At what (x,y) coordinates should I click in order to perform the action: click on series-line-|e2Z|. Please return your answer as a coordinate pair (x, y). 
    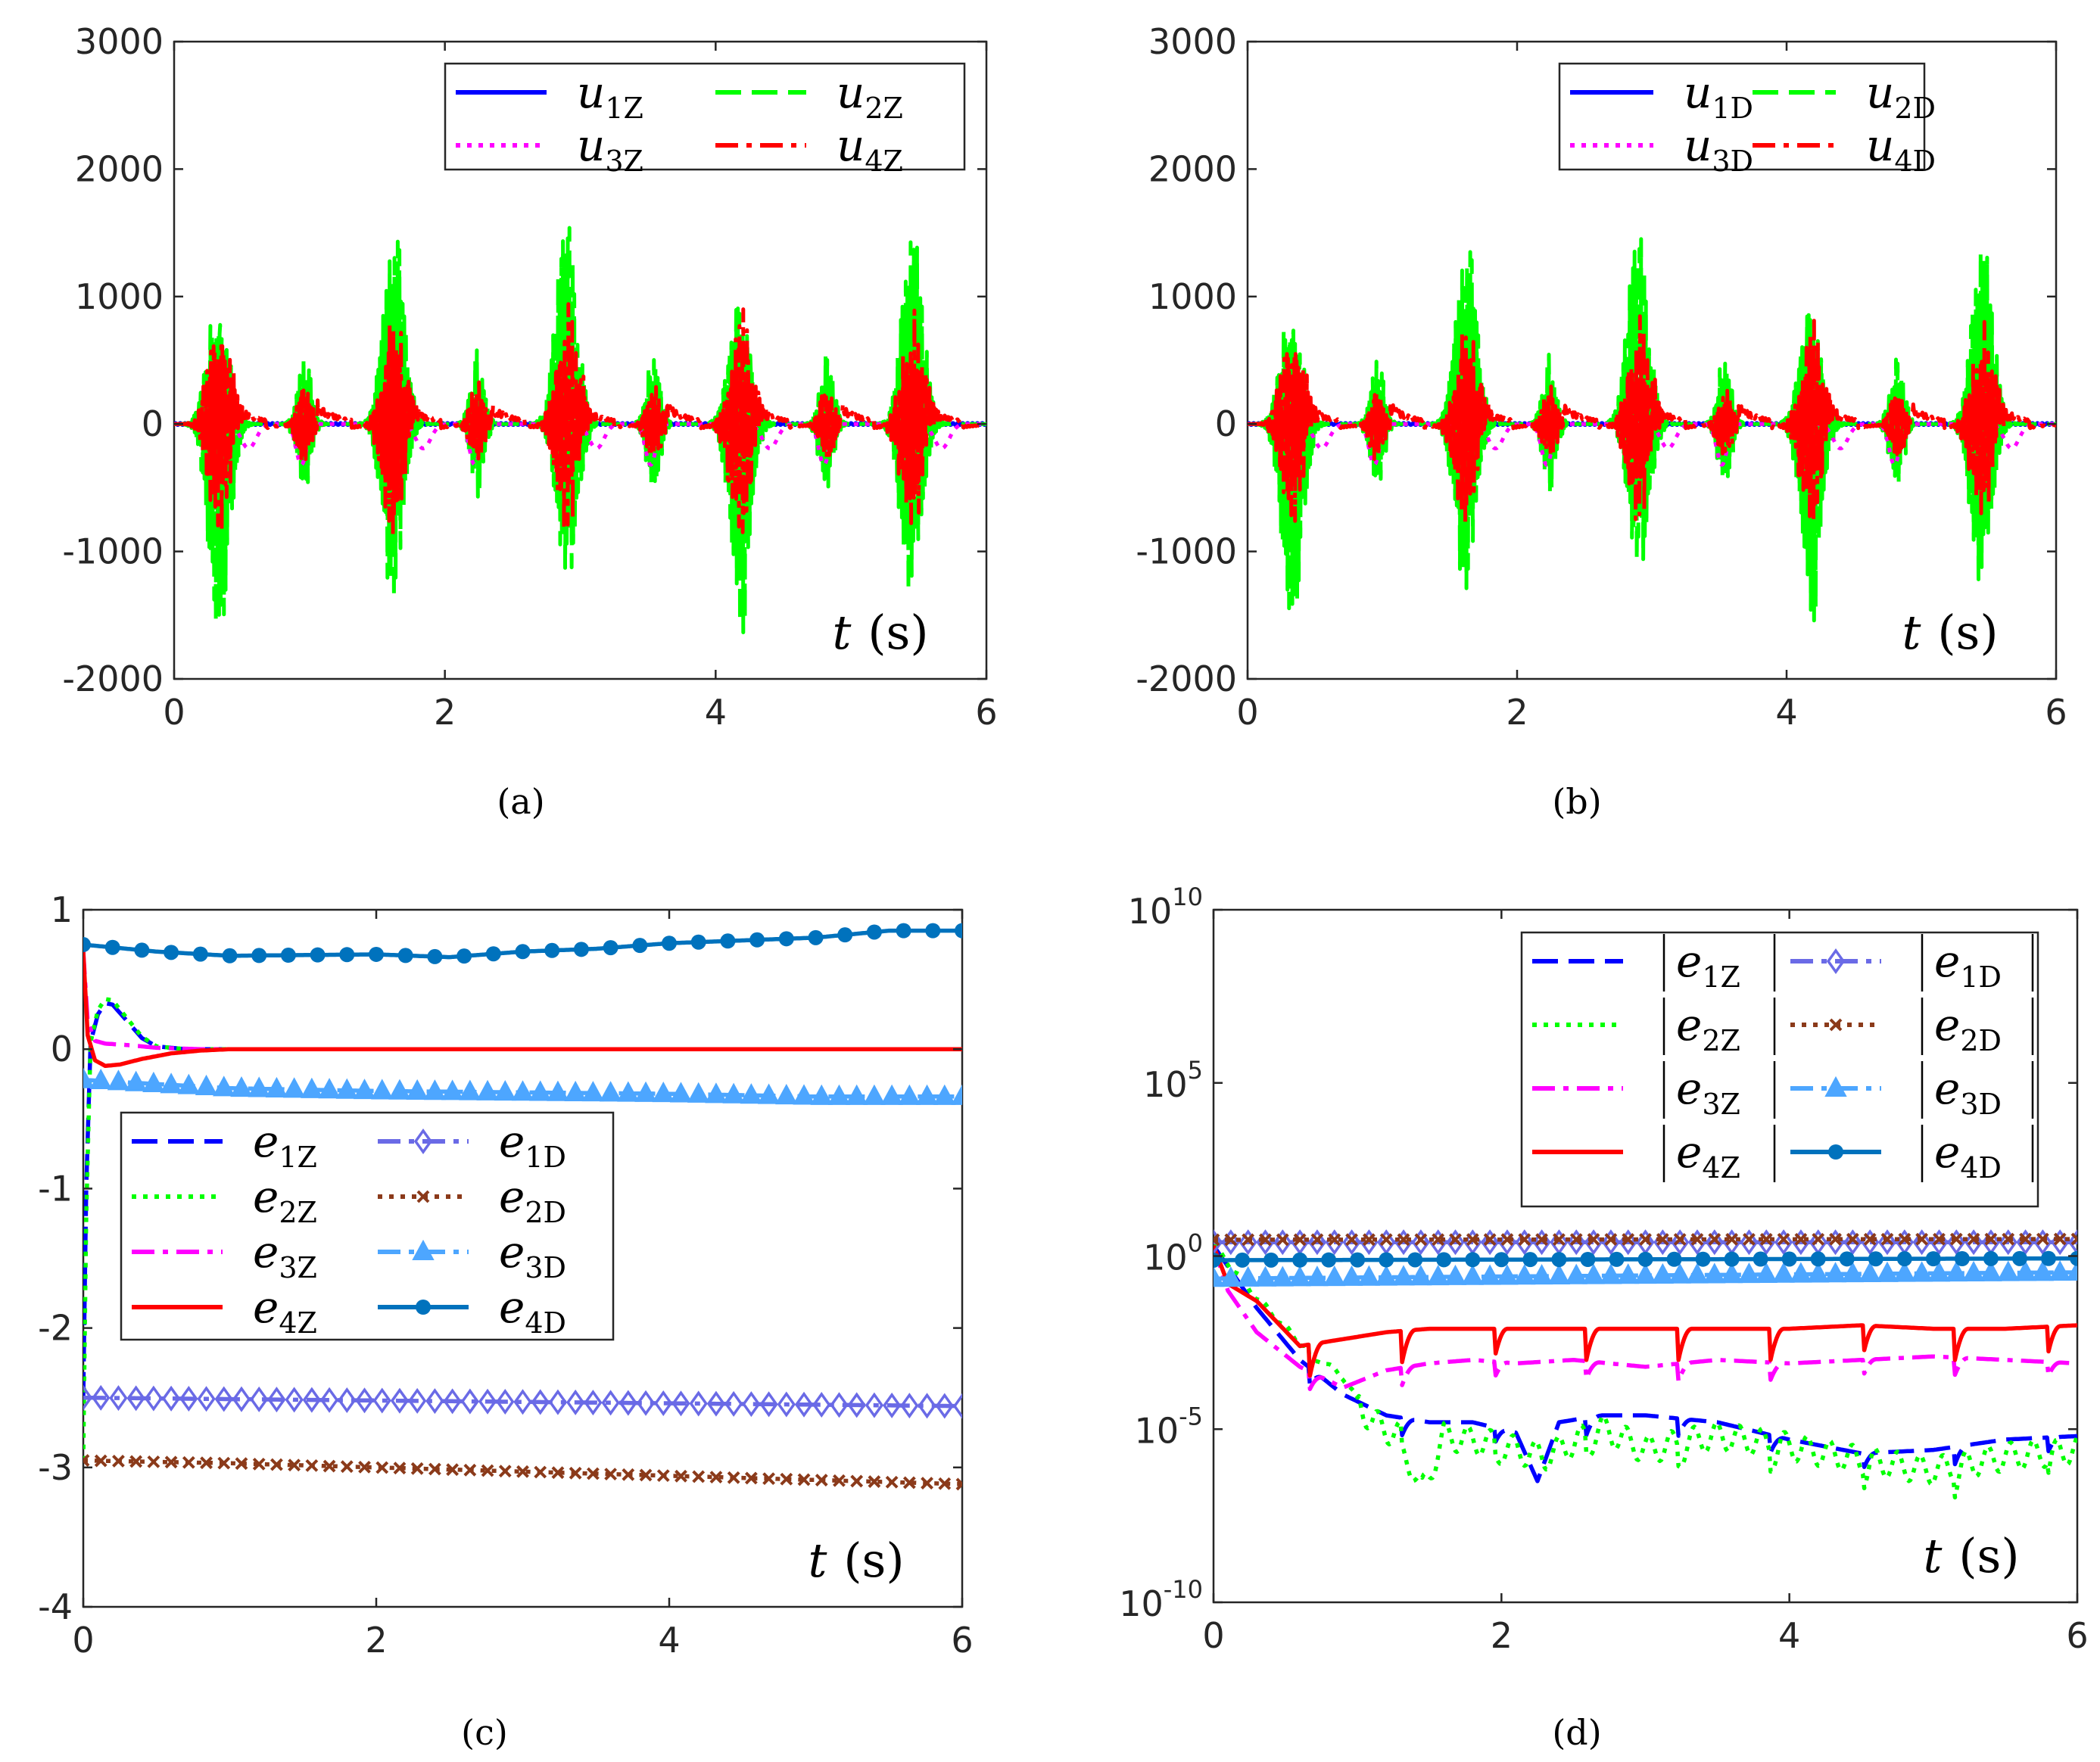
    Looking at the image, I should click on (1645, 1372).